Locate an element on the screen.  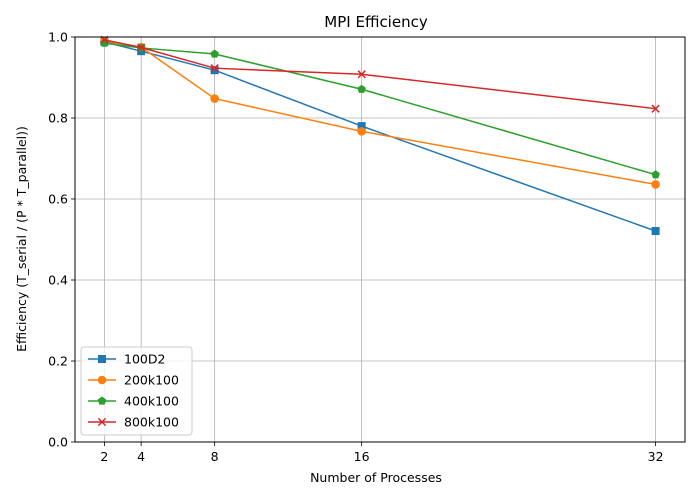
series-800k100 is located at coordinates (380, 74).